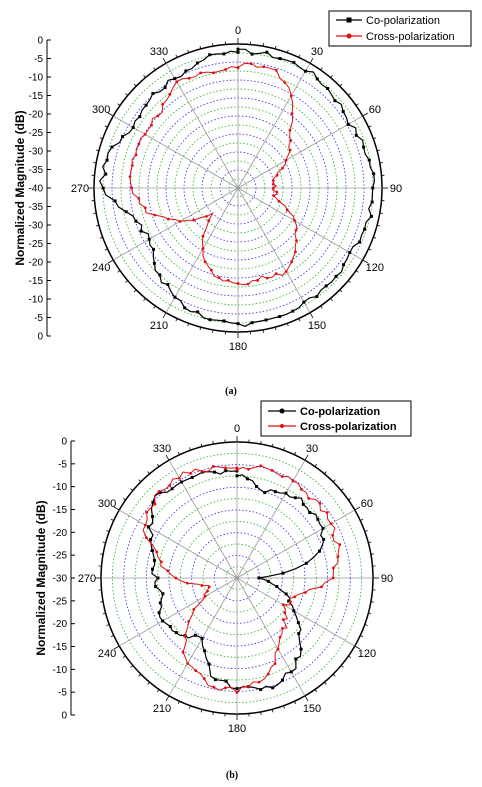 The width and height of the screenshot is (482, 787). Describe the element at coordinates (375, 268) in the screenshot. I see `angle-tick-label-a: 120` at that location.